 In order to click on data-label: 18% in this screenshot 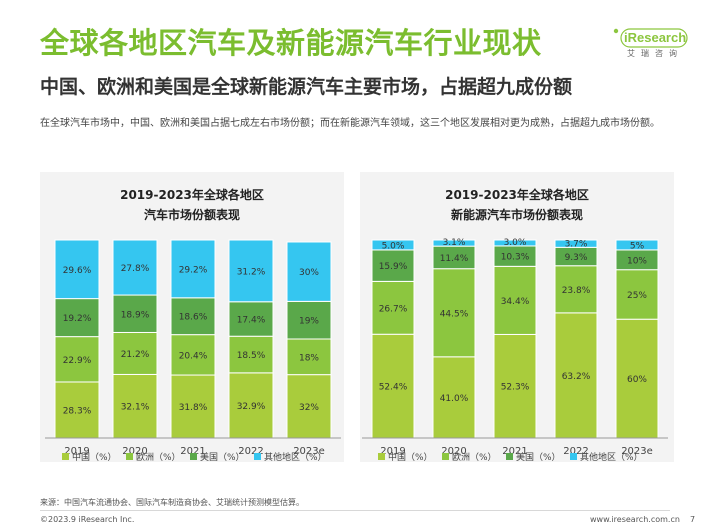, I will do `click(309, 358)`.